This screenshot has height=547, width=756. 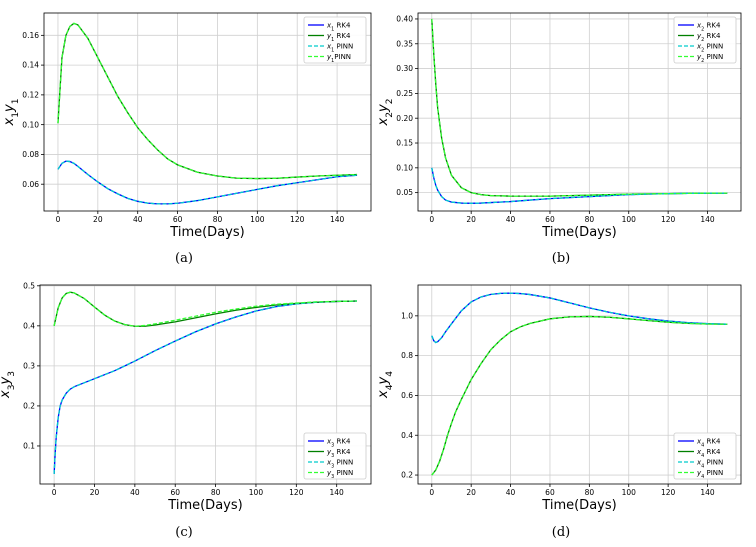 I want to click on y-tick-label: 0.30, so click(x=404, y=68).